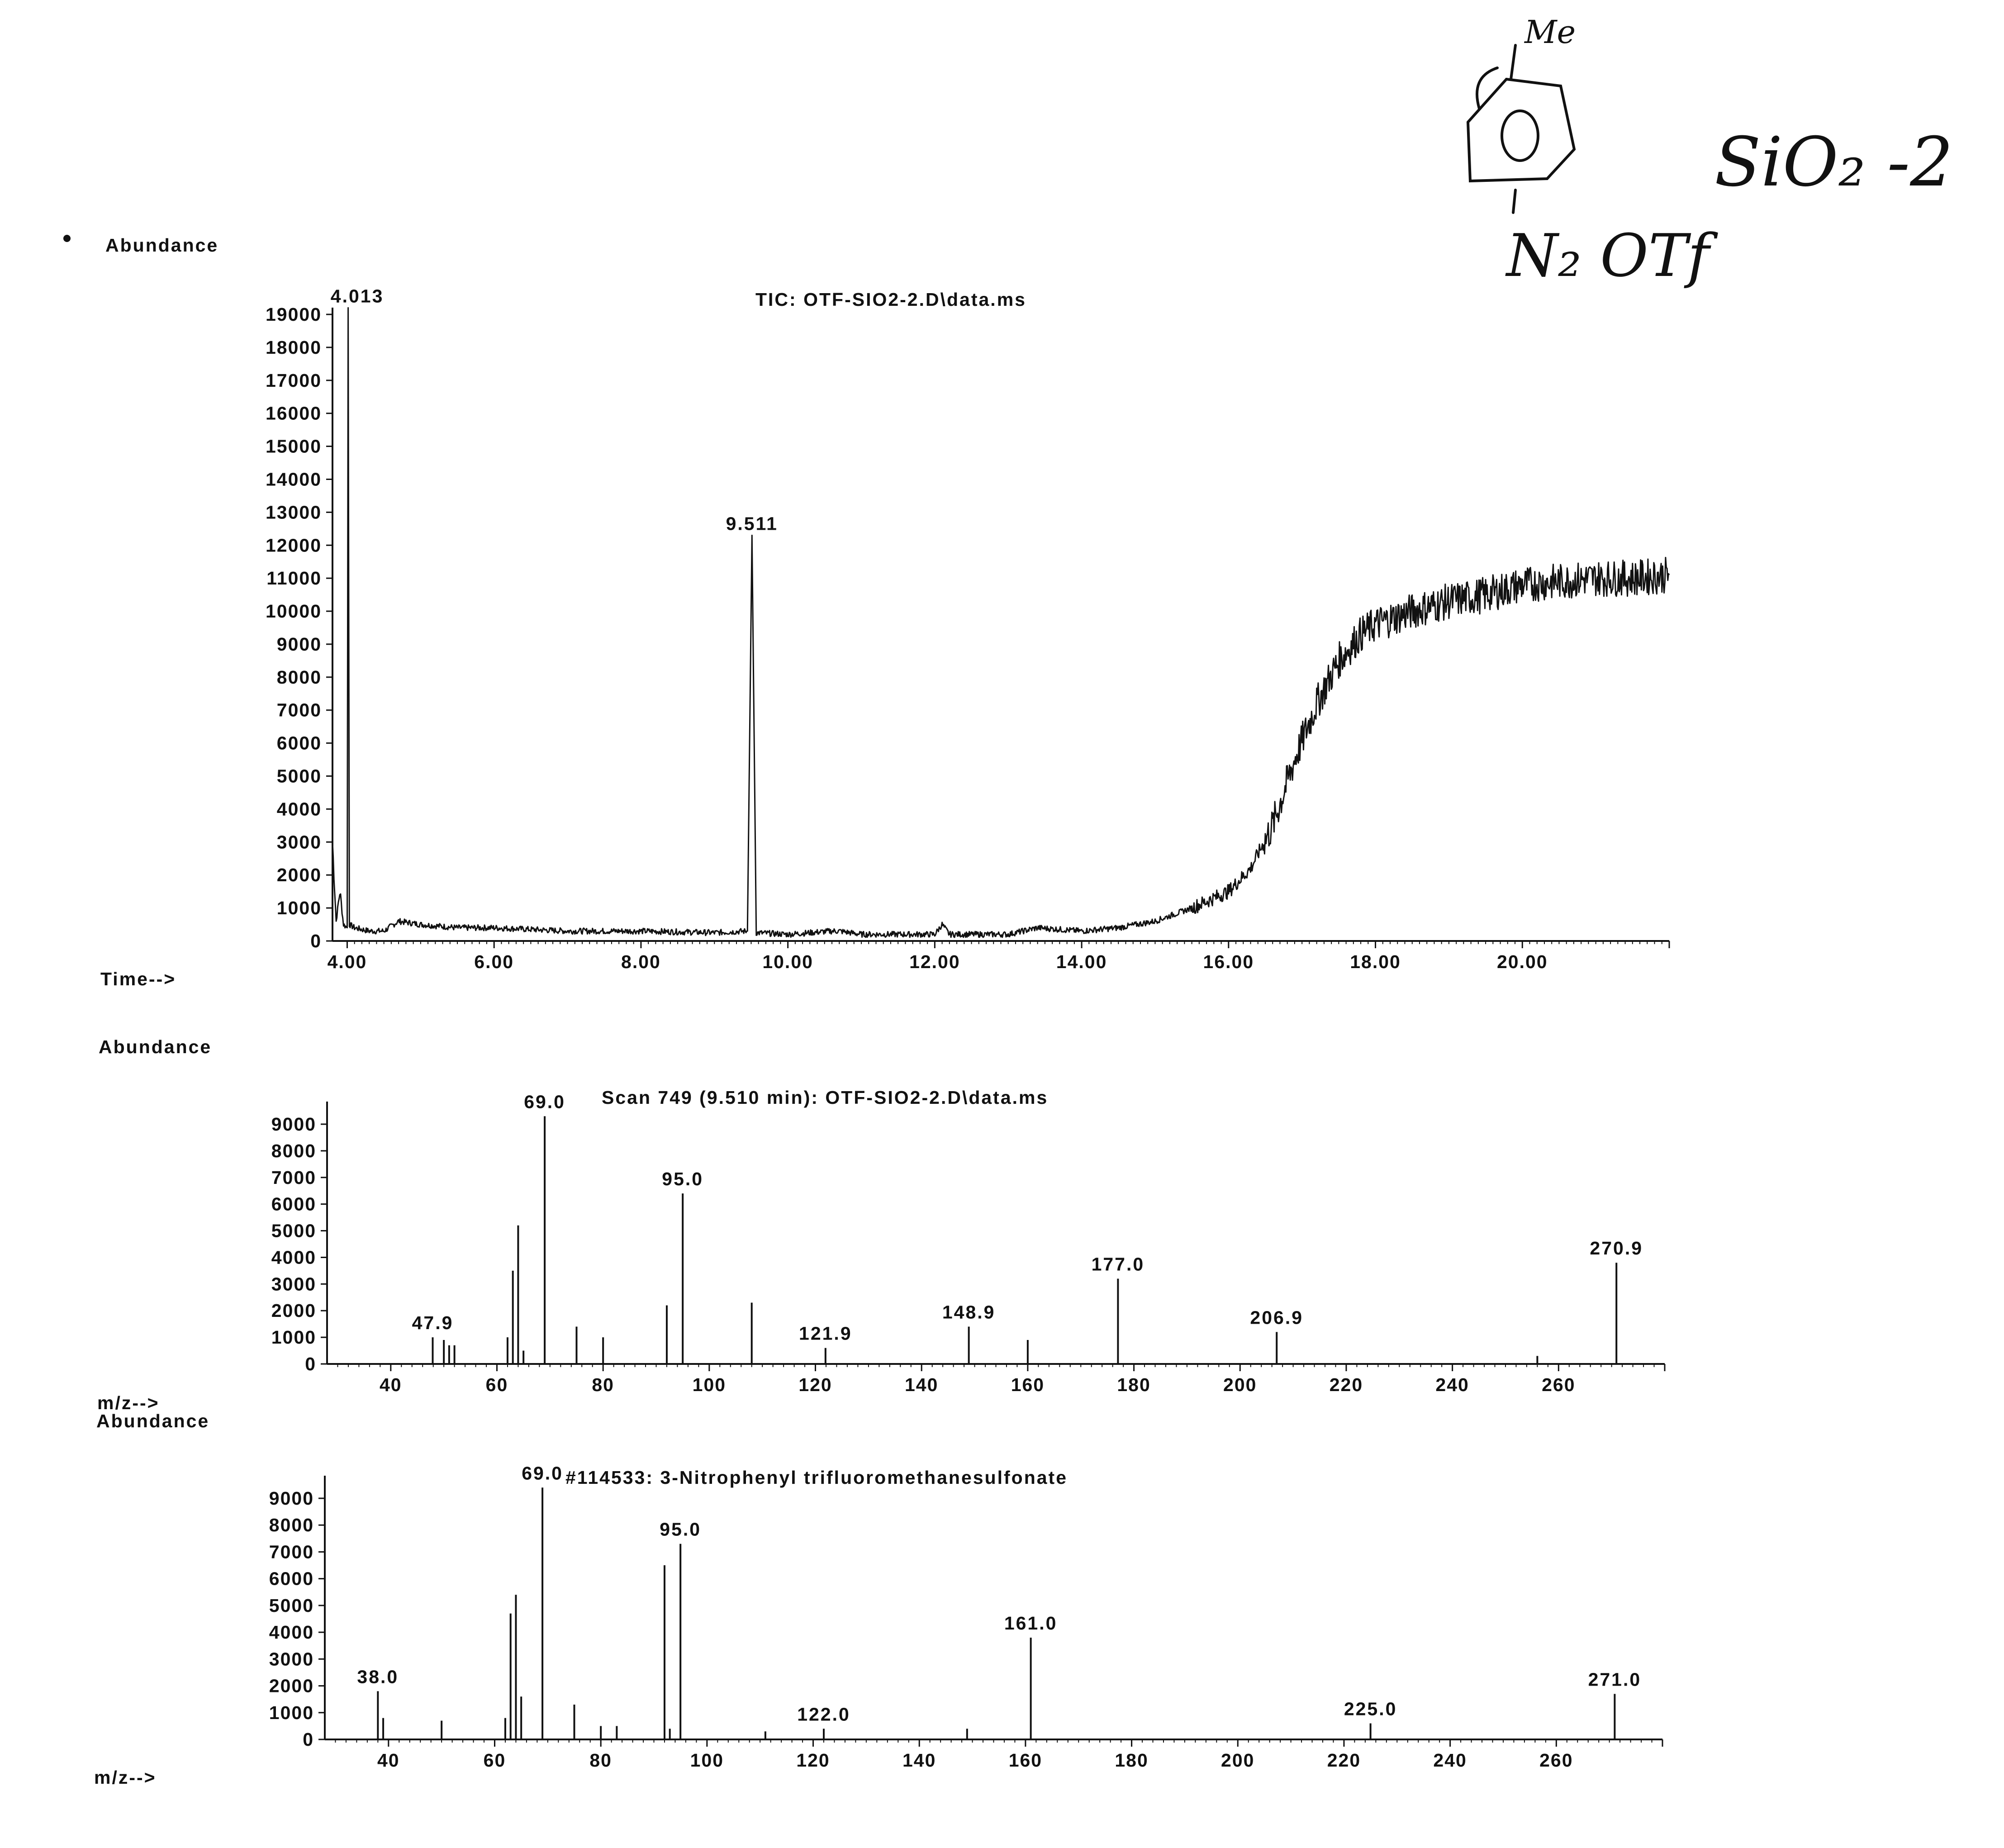 This screenshot has width=2004, height=1848. I want to click on tic-xtick-label: 12.00, so click(934, 961).